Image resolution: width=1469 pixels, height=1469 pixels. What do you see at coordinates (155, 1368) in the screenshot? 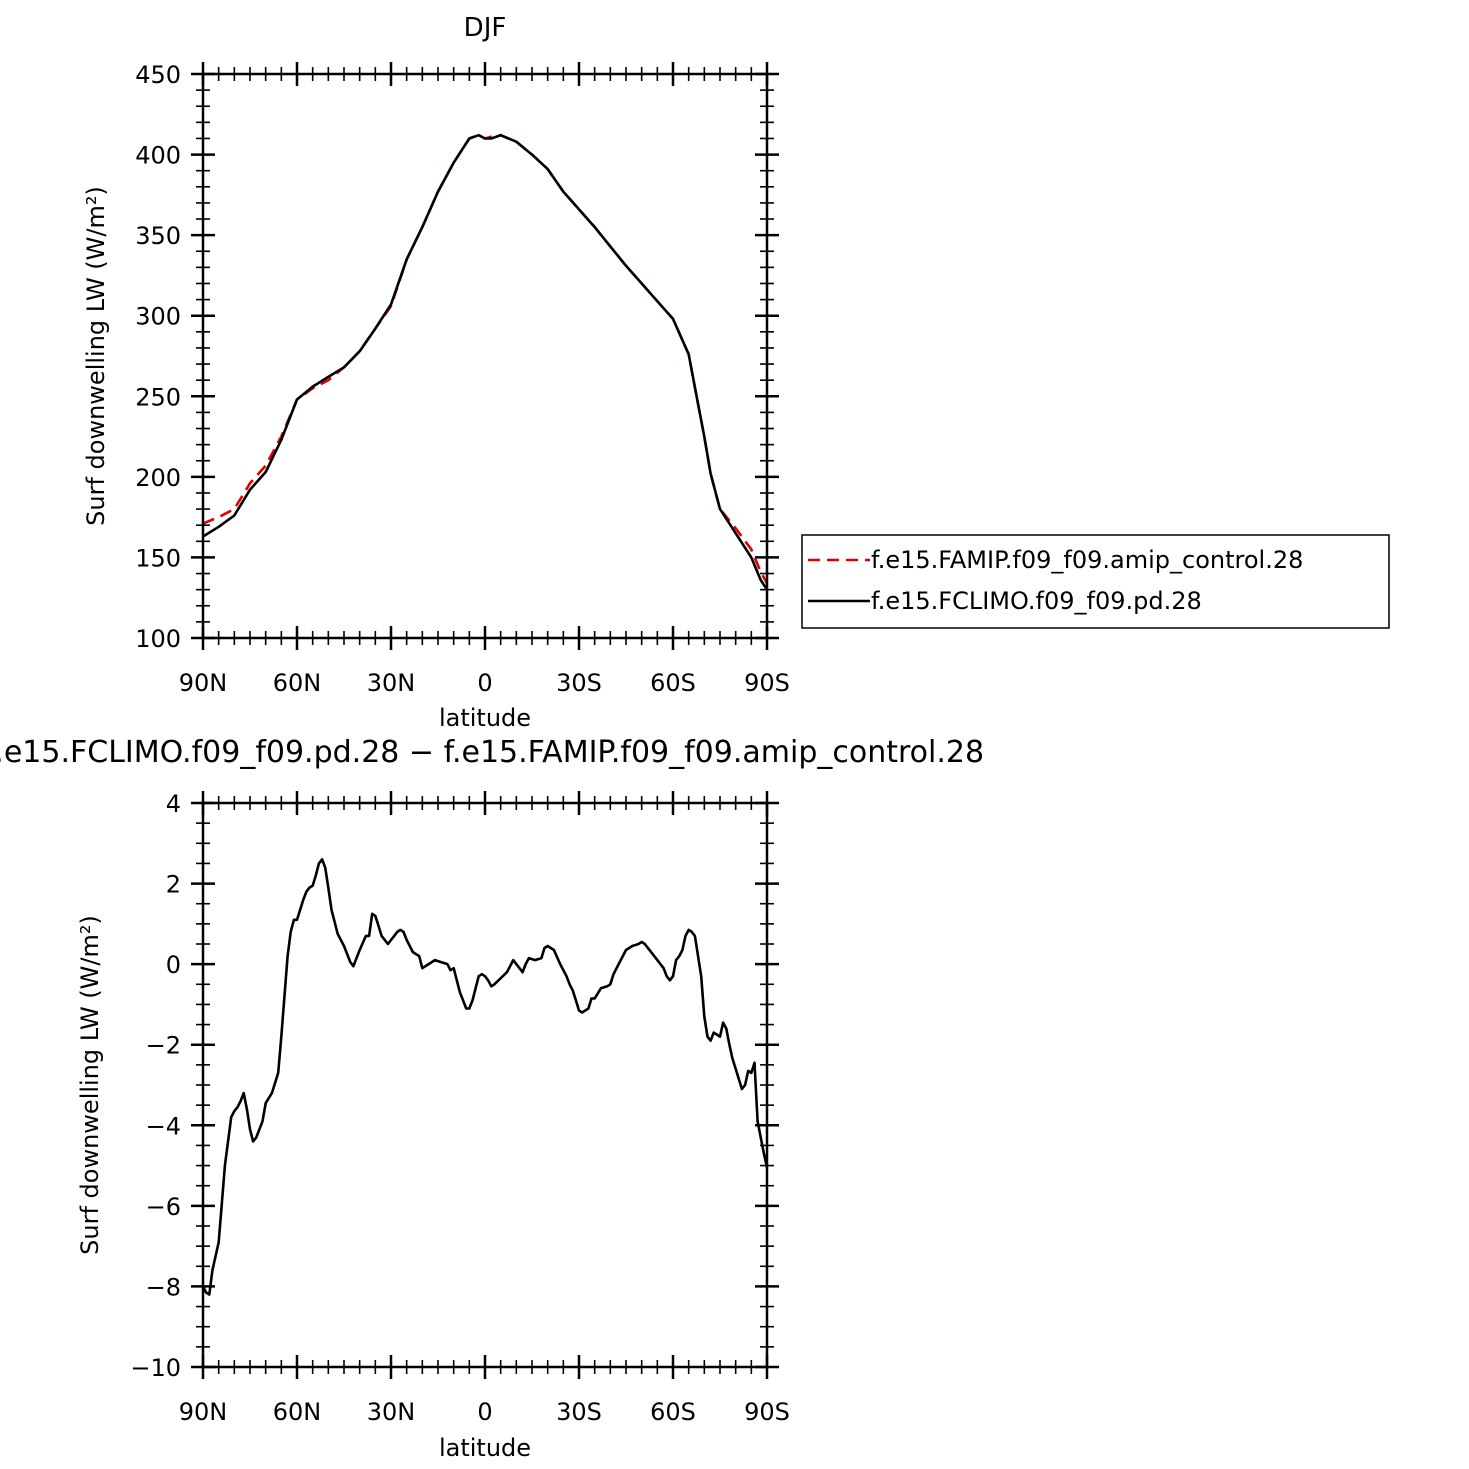
I see `y-tick-label: −10` at bounding box center [155, 1368].